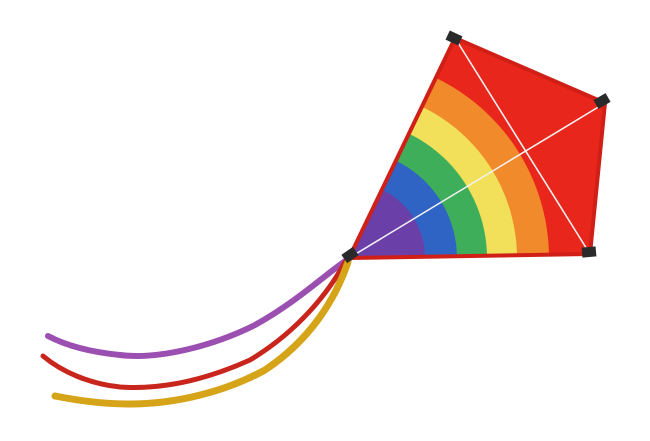  What do you see at coordinates (602, 101) in the screenshot?
I see `corner-cap-right` at bounding box center [602, 101].